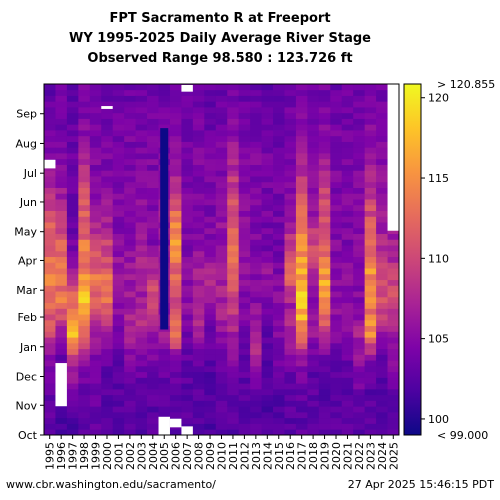  I want to click on colorbar-tick-label: 105, so click(438, 339).